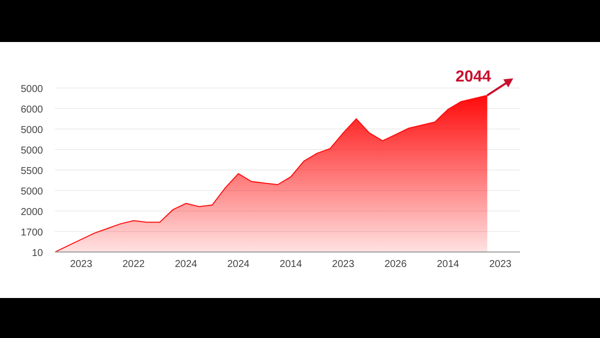 This screenshot has height=338, width=600. I want to click on text: 2044, so click(473, 77).